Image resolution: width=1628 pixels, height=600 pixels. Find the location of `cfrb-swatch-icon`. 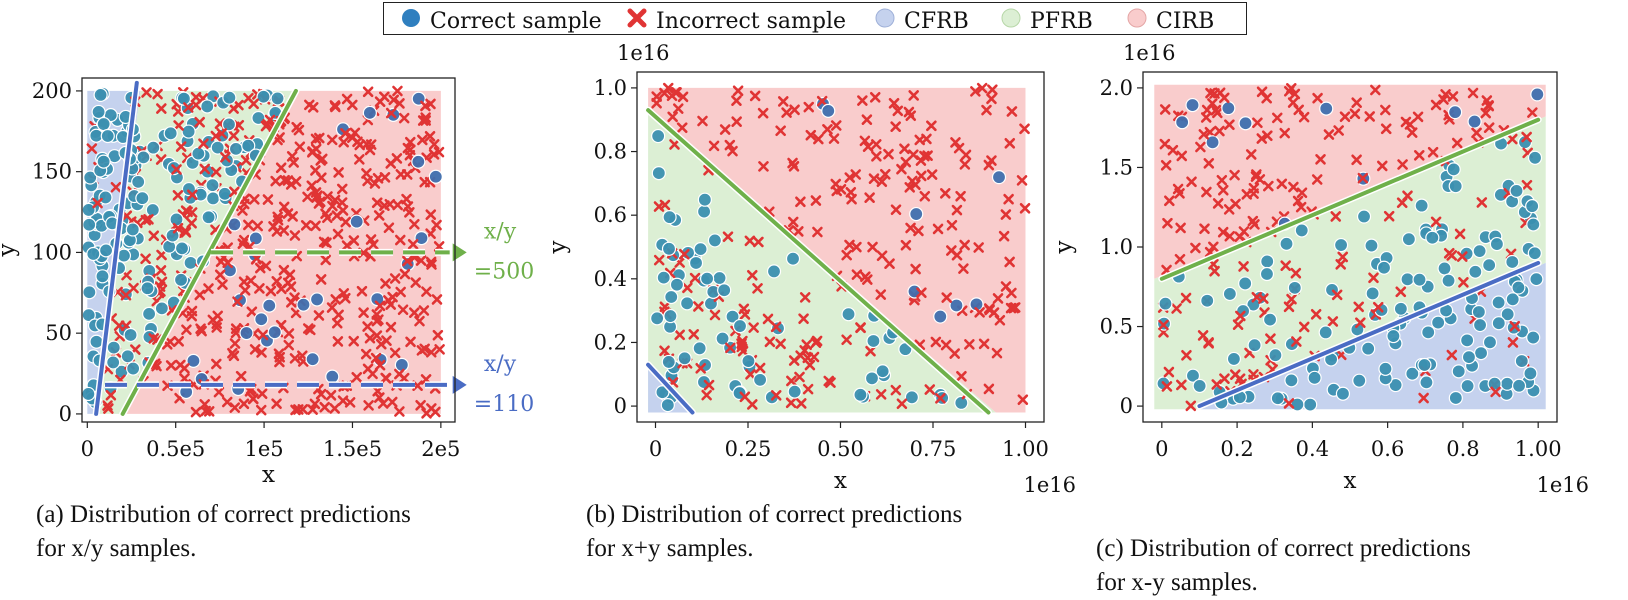

cfrb-swatch-icon is located at coordinates (885, 21).